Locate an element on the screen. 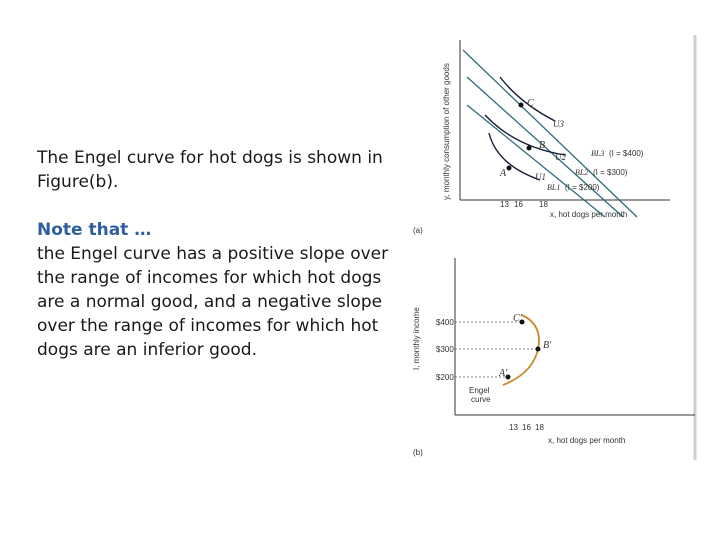 This screenshot has height=540, width=720. indifference-curve-u3 is located at coordinates (527, 99).